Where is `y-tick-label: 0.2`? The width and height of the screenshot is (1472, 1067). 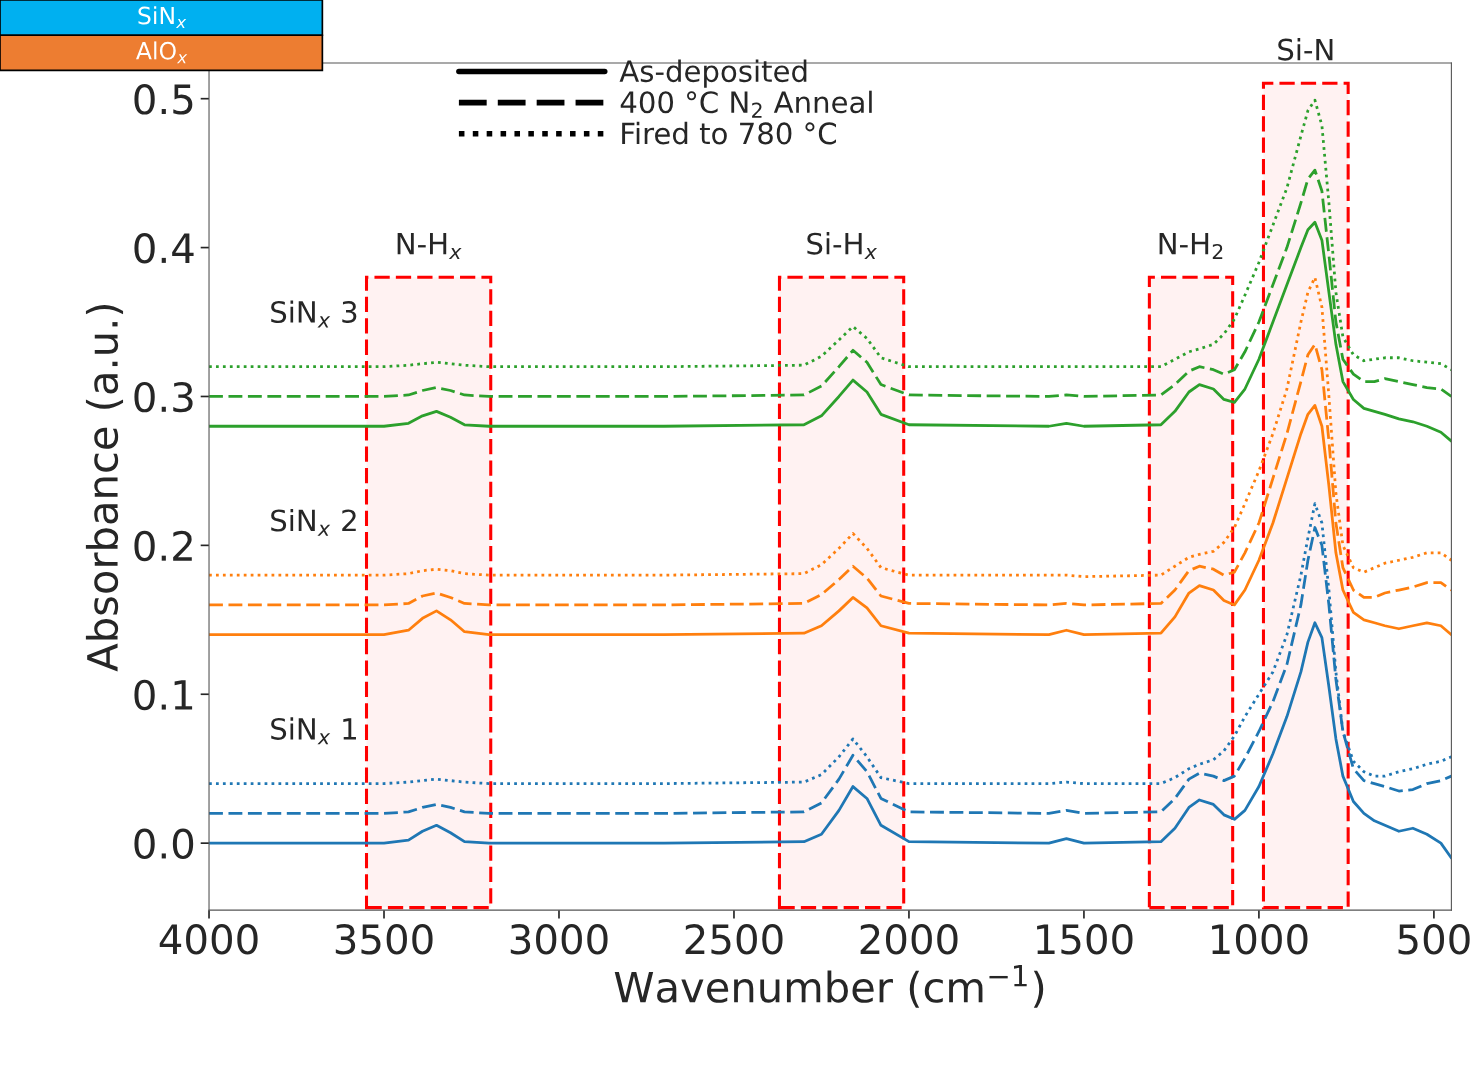
y-tick-label: 0.2 is located at coordinates (163, 546).